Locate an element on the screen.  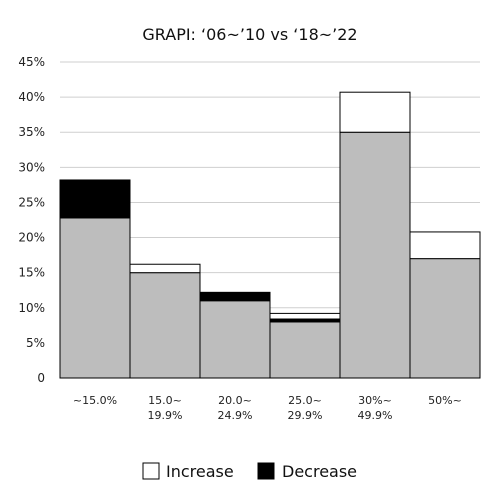
y-tick-label: 20% is located at coordinates (31, 238).